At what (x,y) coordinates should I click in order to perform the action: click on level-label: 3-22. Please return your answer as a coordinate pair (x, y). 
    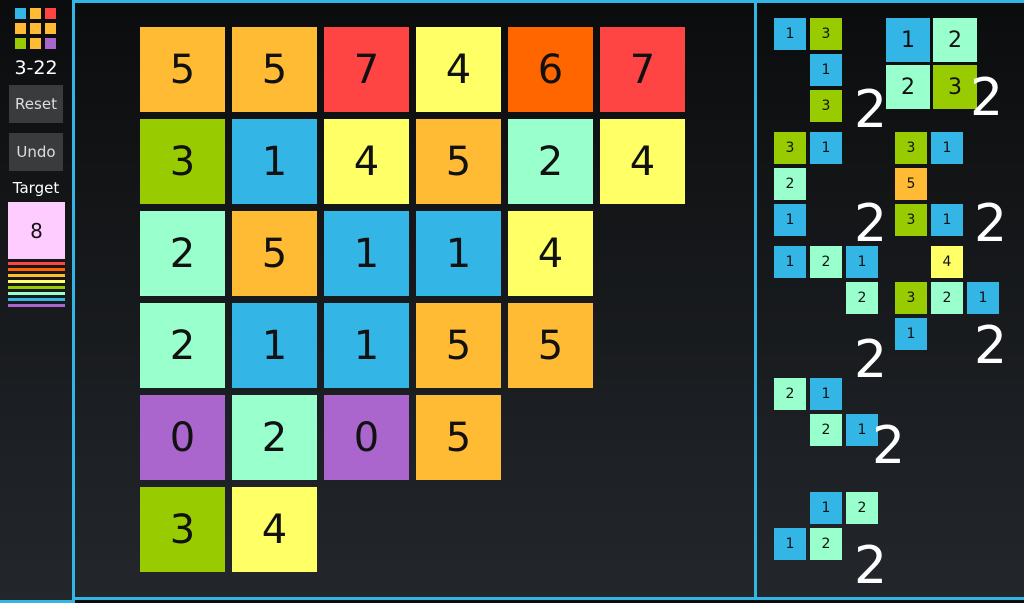
    Looking at the image, I should click on (36, 68).